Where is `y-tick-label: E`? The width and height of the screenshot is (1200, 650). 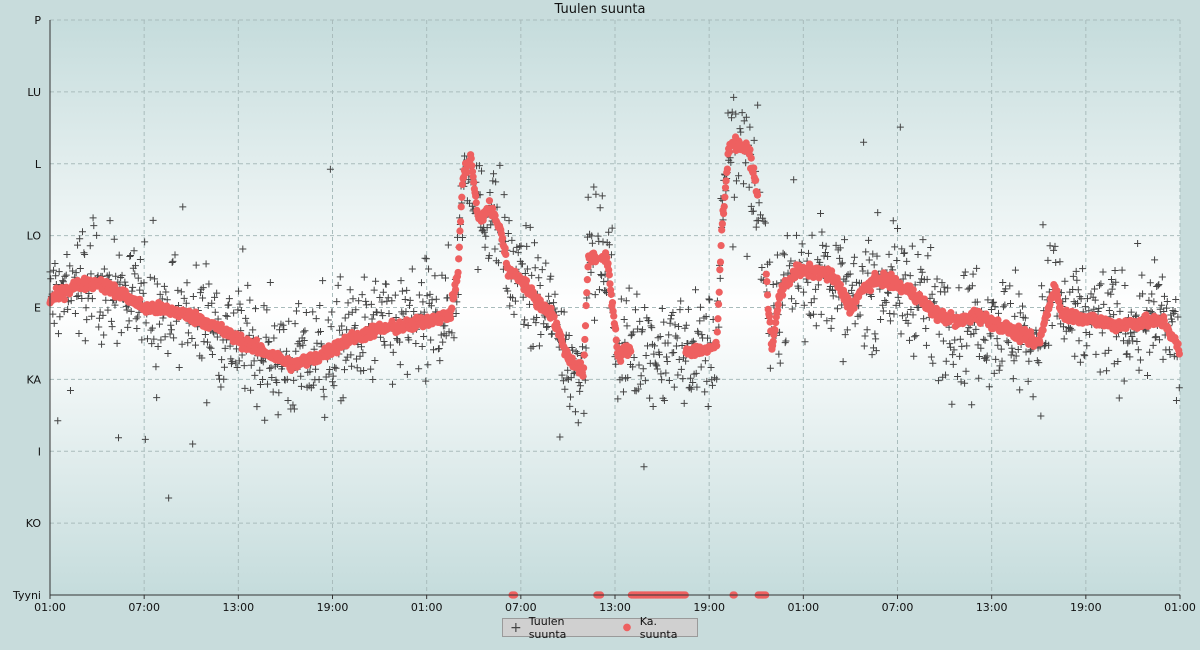
y-tick-label: E is located at coordinates (37, 308).